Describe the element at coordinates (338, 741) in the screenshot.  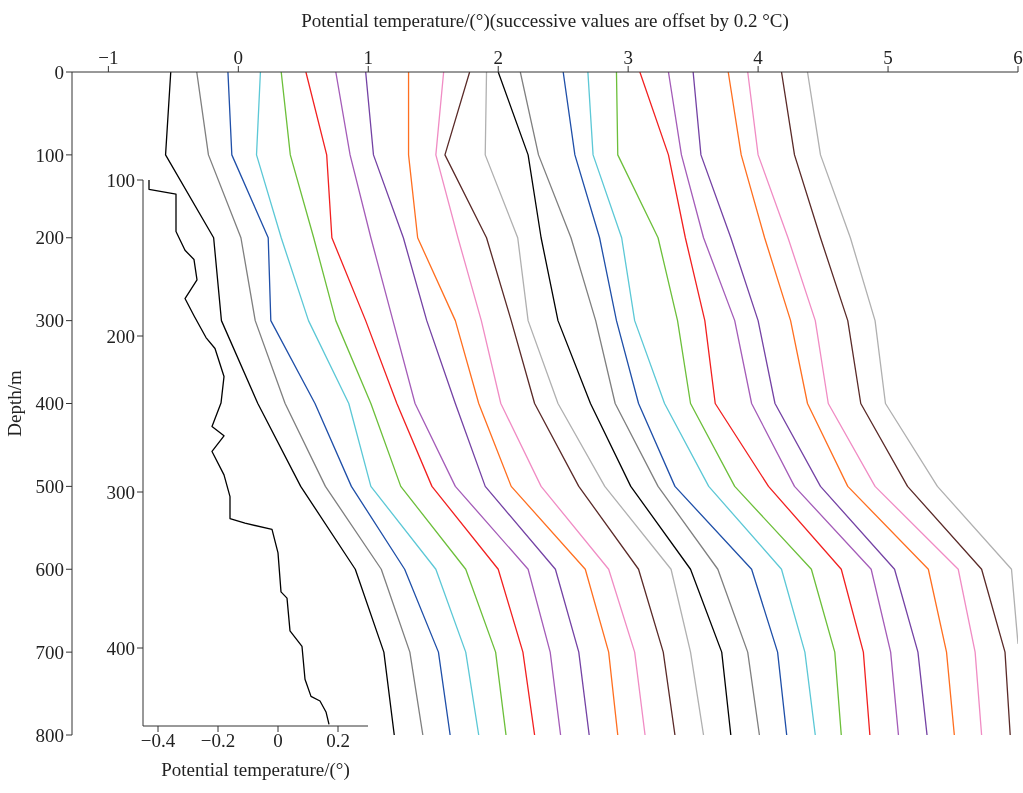
I see `x-tick-label: 0.2` at that location.